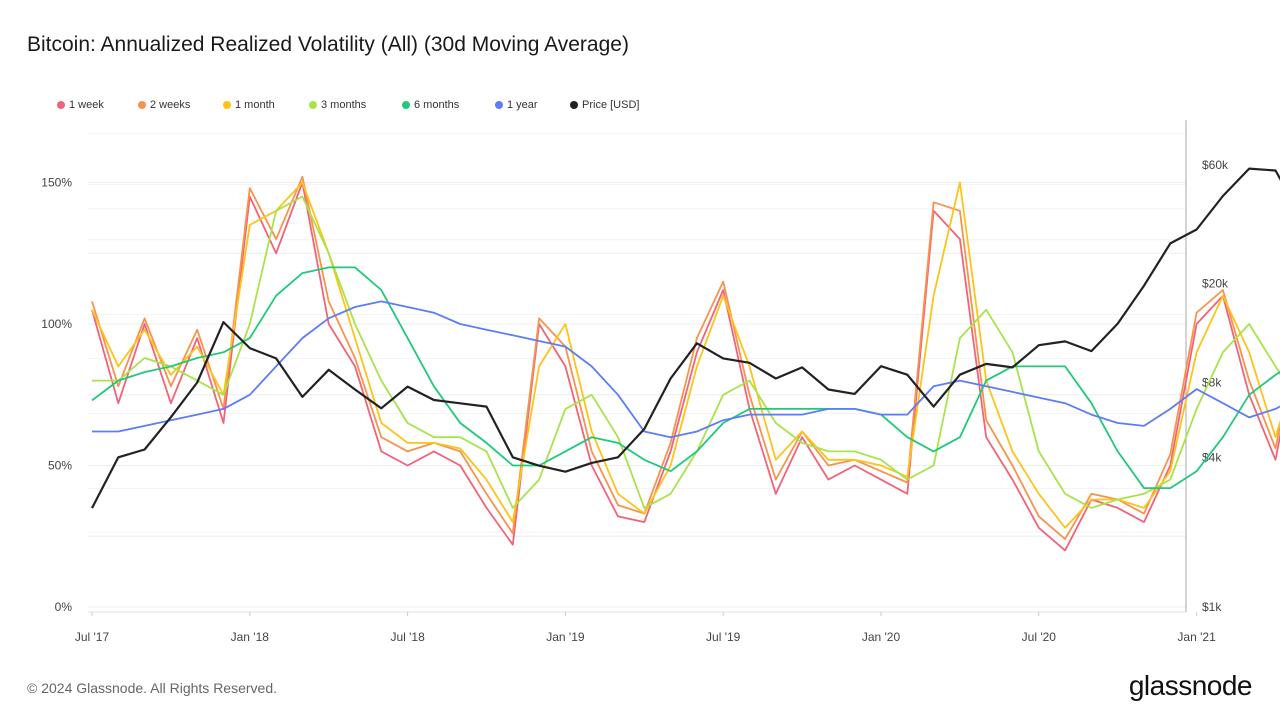 This screenshot has width=1280, height=720. I want to click on x-tick-label: Jul '17, so click(92, 637).